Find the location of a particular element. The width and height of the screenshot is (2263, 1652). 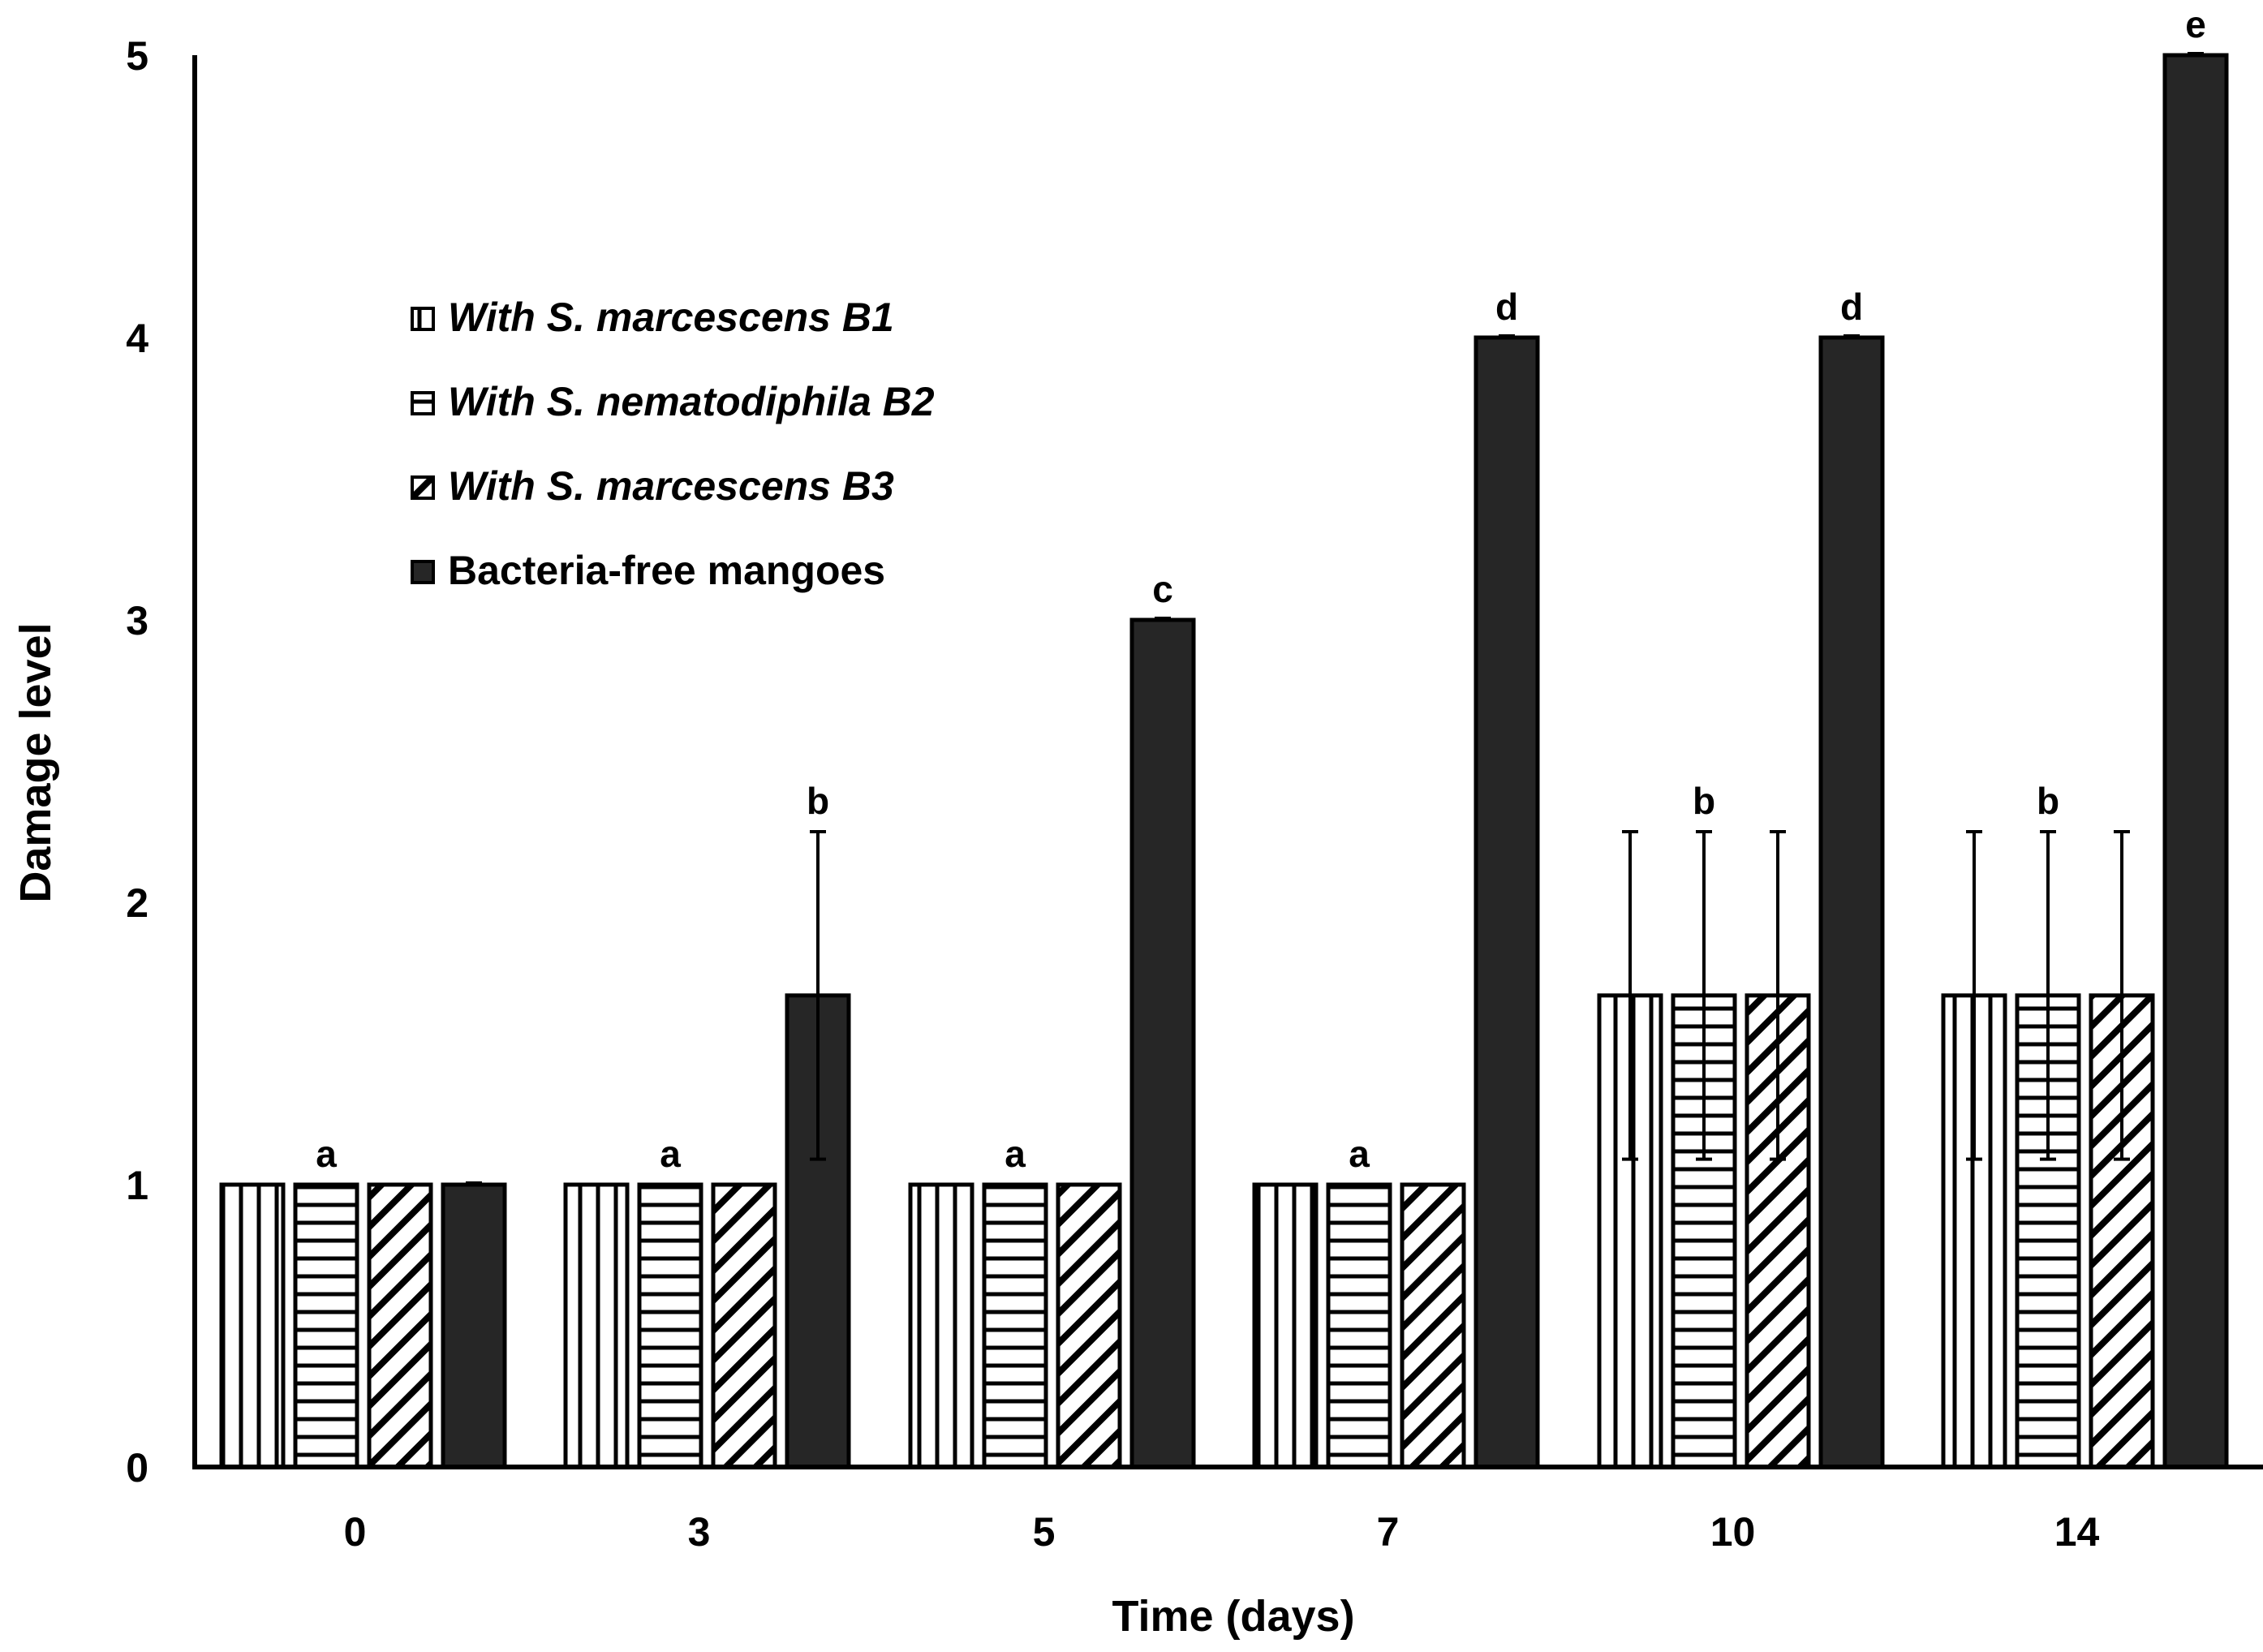

legend-item: With S. marcescens B1 is located at coordinates (652, 317).